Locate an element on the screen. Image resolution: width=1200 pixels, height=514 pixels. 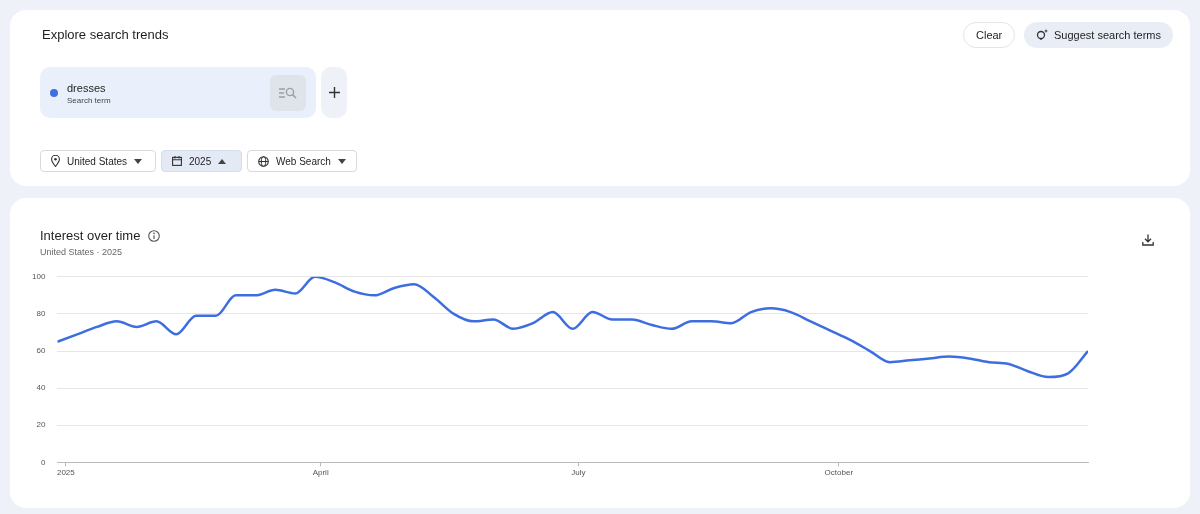
x-tick-label: April is located at coordinates (320, 473).